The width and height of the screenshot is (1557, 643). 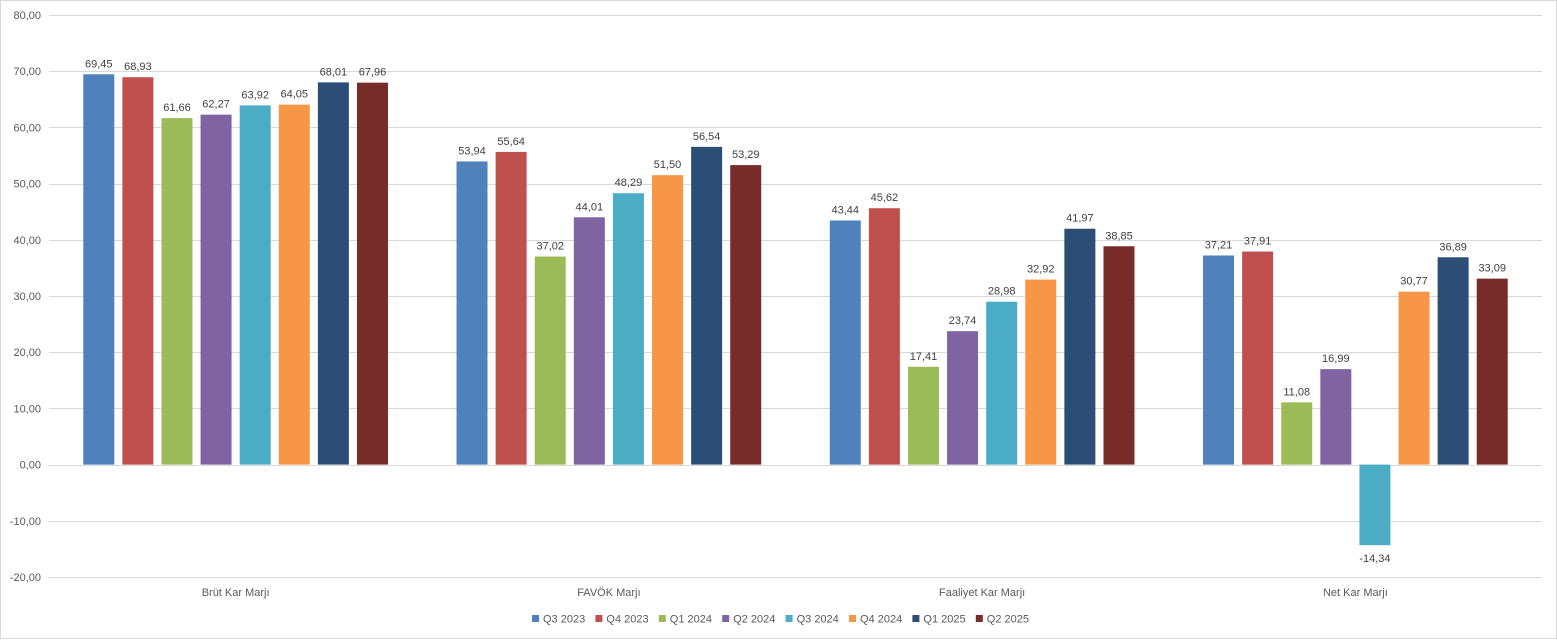 I want to click on data-label: 62,27, so click(x=216, y=105).